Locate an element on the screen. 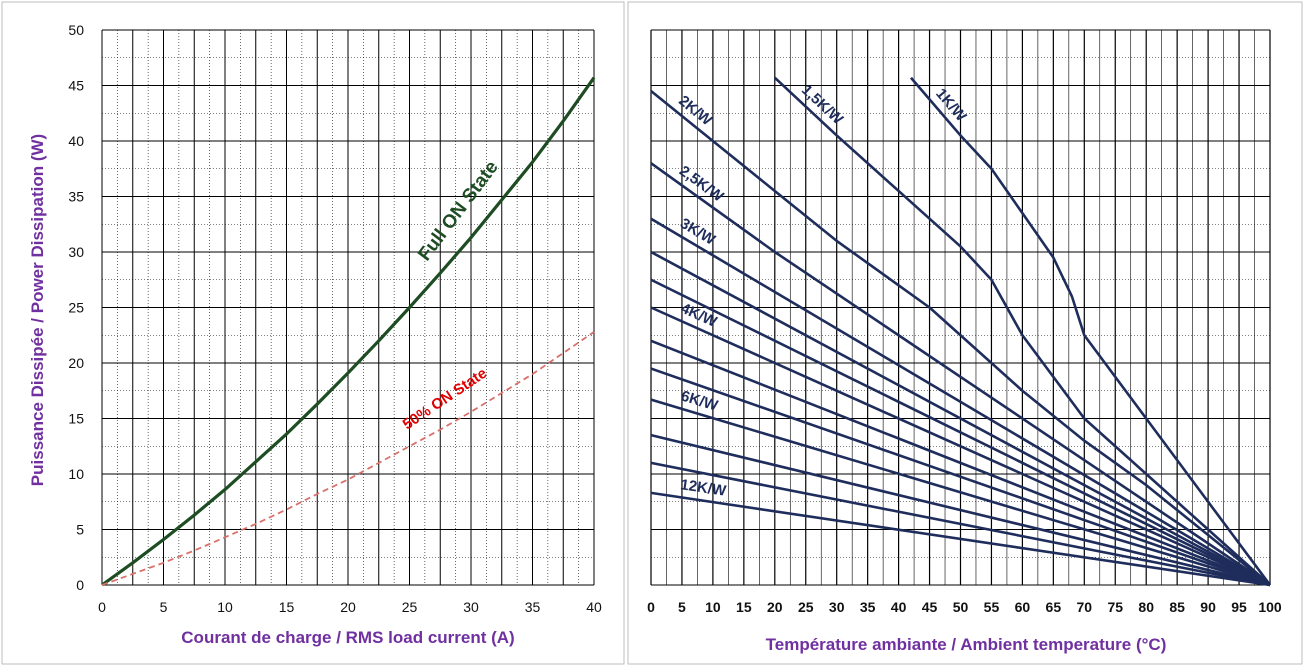  right-x-tick-label: 50 is located at coordinates (961, 607).